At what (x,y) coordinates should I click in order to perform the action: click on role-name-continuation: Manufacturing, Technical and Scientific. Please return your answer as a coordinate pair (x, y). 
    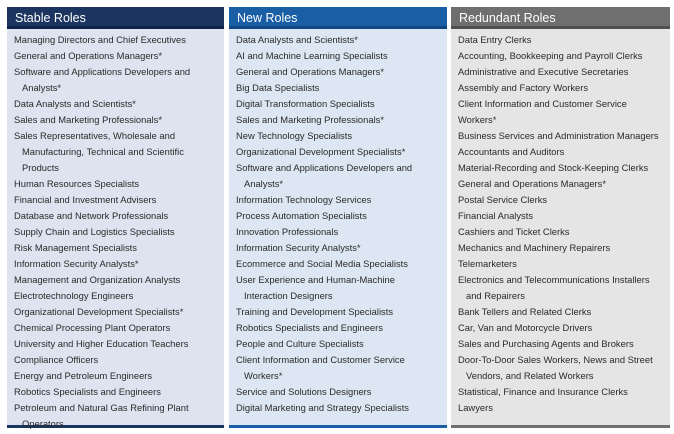
    Looking at the image, I should click on (103, 151).